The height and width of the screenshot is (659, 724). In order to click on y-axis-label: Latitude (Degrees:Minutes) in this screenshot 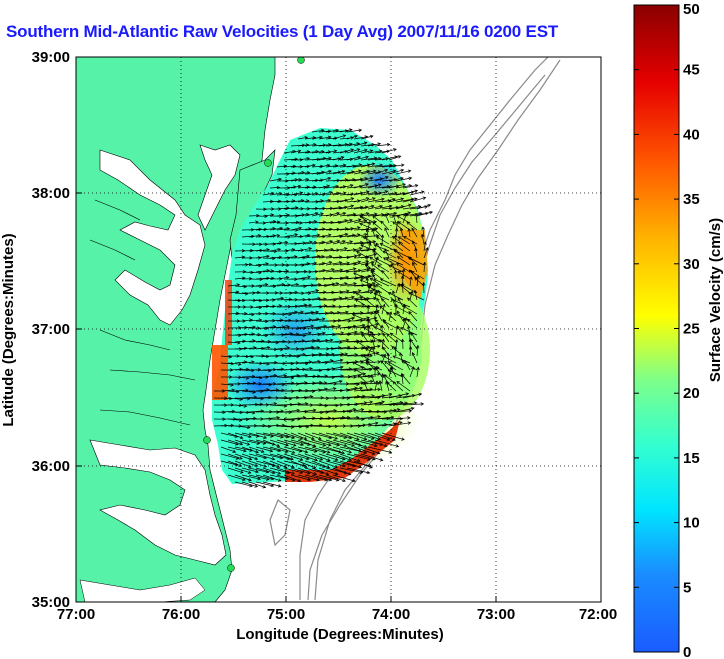, I will do `click(8, 329)`.